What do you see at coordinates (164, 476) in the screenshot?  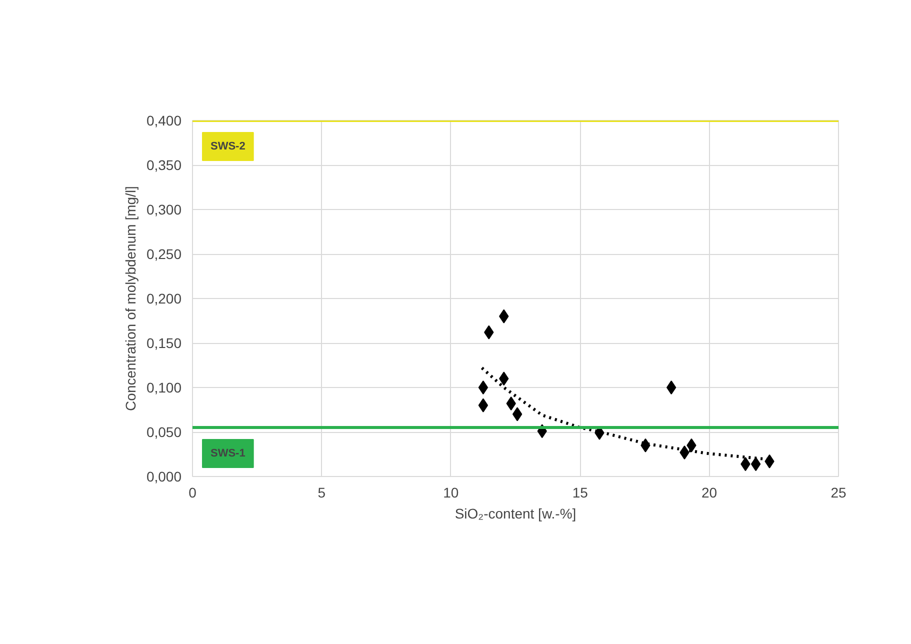 I see `y-tick-label: 0,000` at bounding box center [164, 476].